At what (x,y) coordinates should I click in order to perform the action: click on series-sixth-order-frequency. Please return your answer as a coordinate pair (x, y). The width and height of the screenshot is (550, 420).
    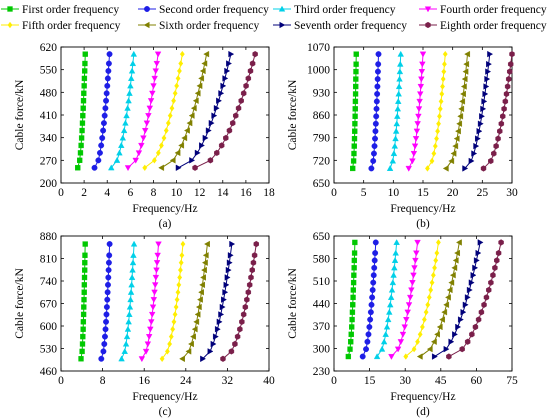
    Looking at the image, I should click on (439, 299).